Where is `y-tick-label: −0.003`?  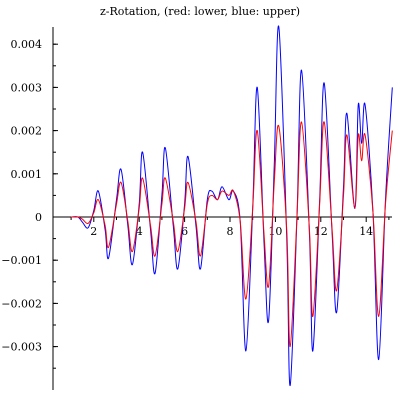
y-tick-label: −0.003 is located at coordinates (21, 347).